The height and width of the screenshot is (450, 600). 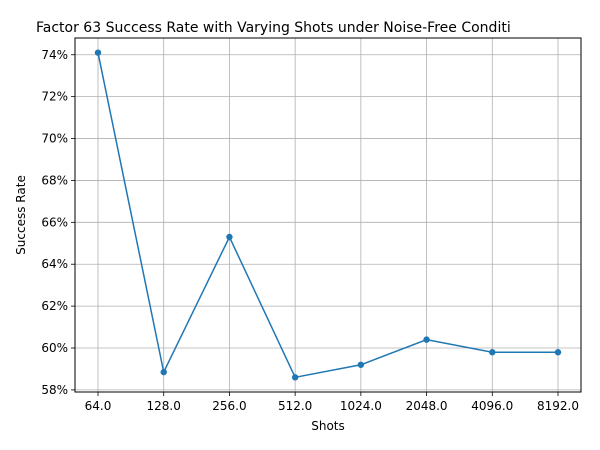 What do you see at coordinates (328, 426) in the screenshot?
I see `x-axis-label: Shots` at bounding box center [328, 426].